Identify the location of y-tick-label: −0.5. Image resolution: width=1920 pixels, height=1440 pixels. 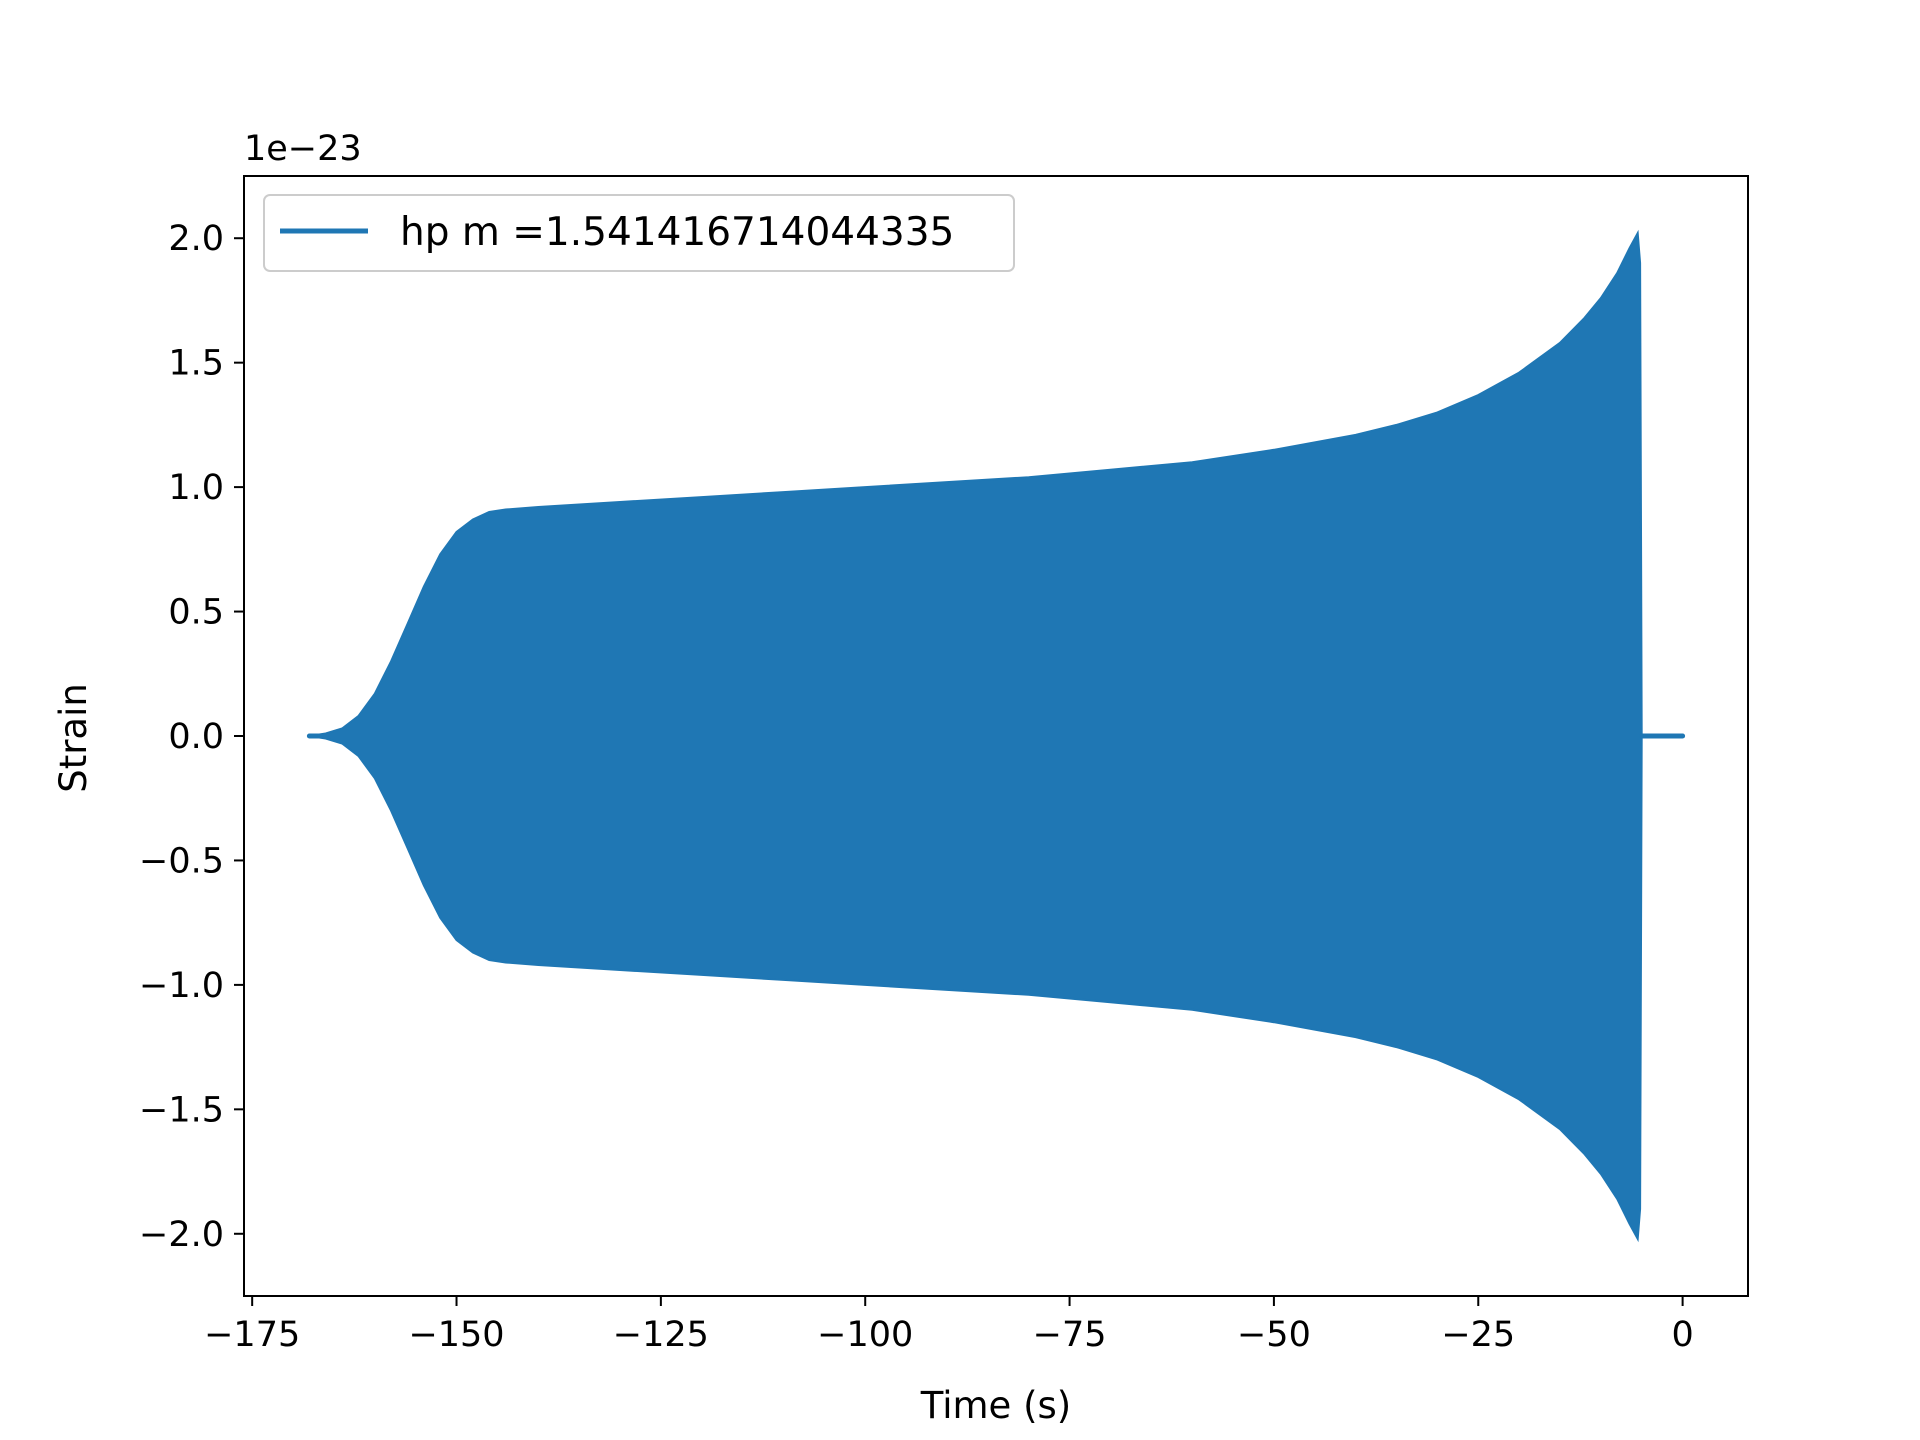
(181, 861).